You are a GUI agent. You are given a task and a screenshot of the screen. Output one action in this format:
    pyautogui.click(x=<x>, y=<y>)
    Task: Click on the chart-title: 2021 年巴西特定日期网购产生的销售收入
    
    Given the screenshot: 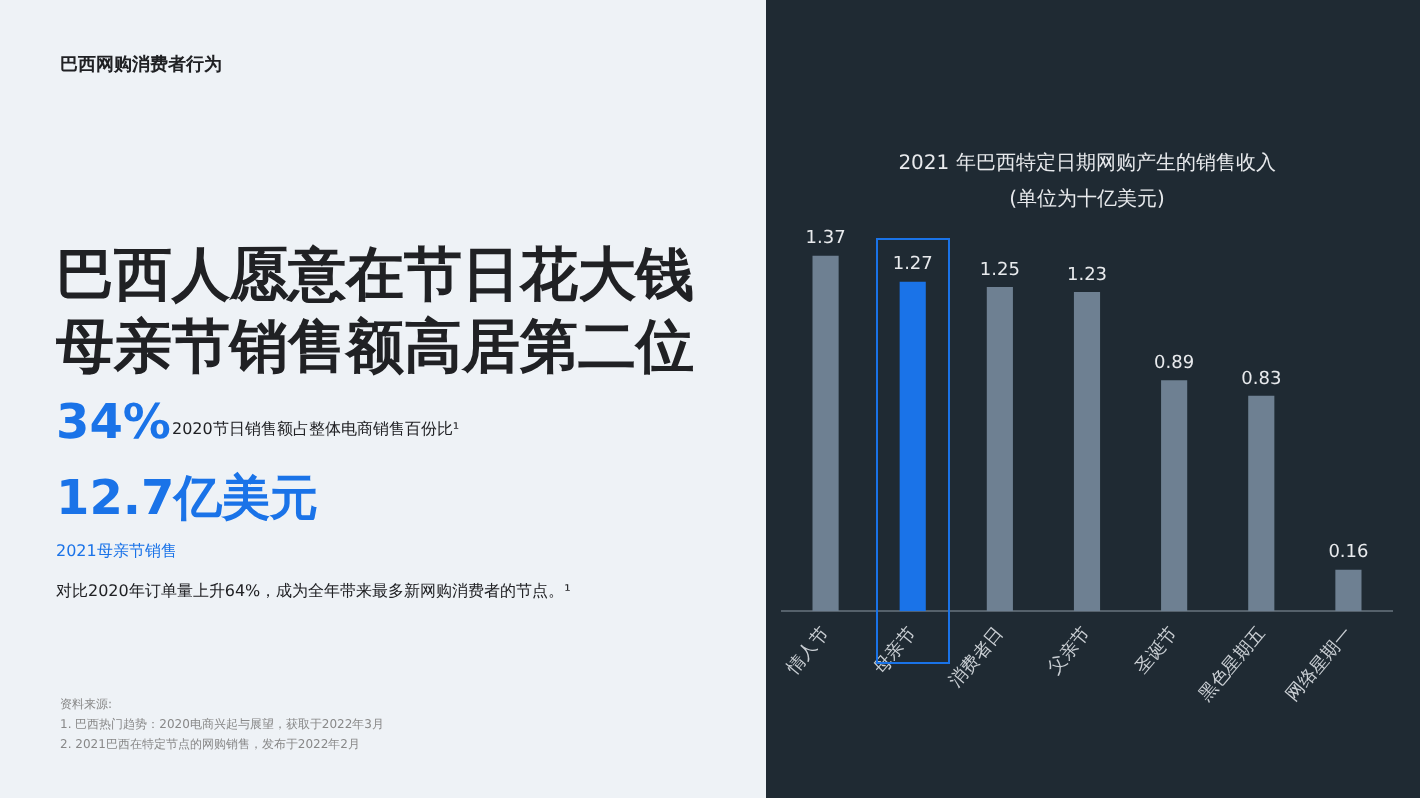 What is the action you would take?
    pyautogui.click(x=1087, y=163)
    